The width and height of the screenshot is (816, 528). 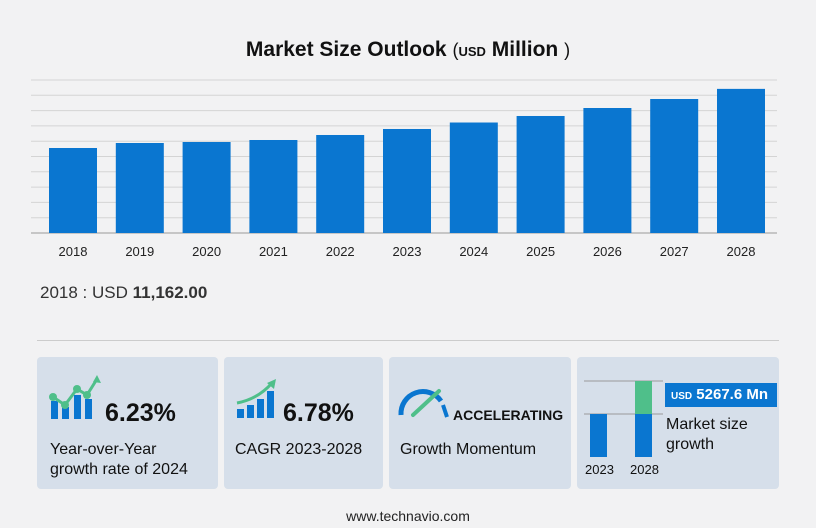 What do you see at coordinates (468, 449) in the screenshot?
I see `momentum-label: Growth Momentum` at bounding box center [468, 449].